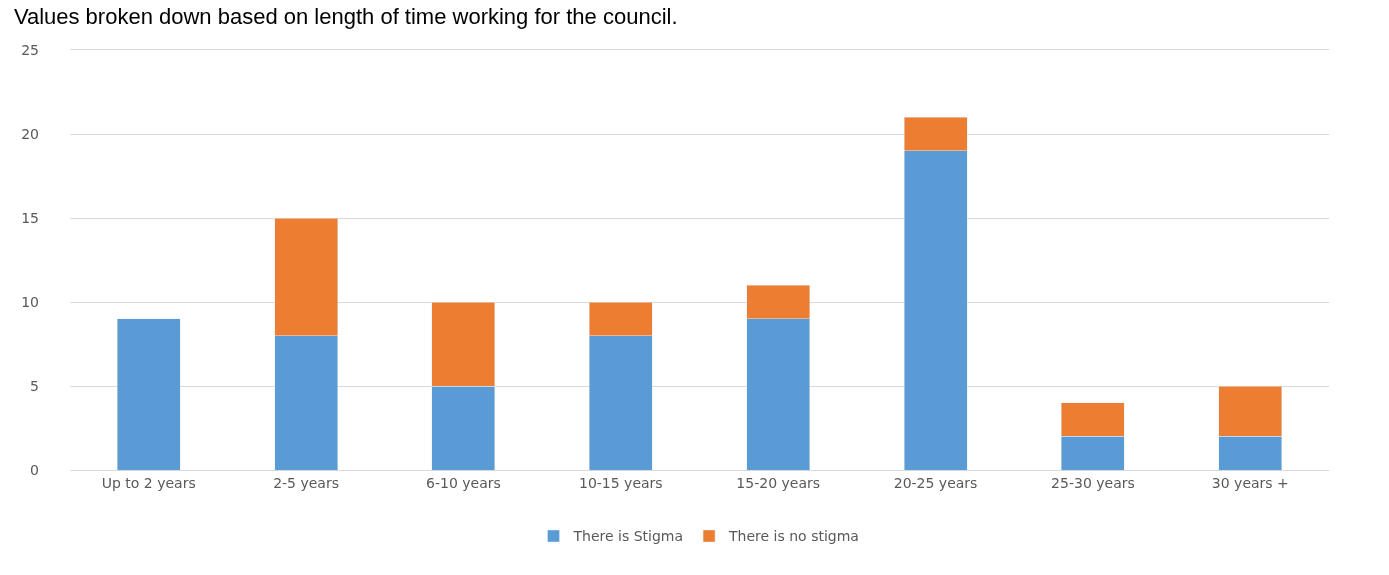 The height and width of the screenshot is (575, 1389). Describe the element at coordinates (1093, 482) in the screenshot. I see `x-tick-label: 25-30 years` at that location.